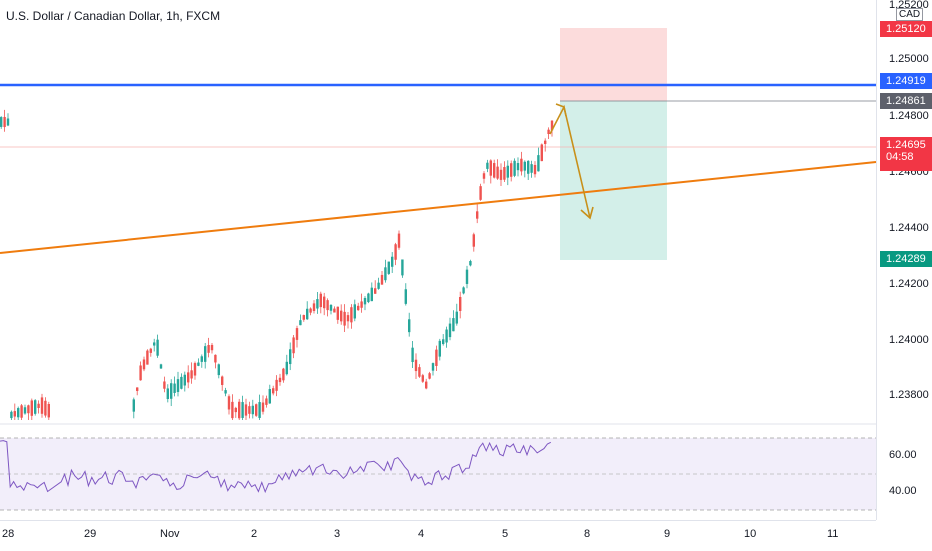 The height and width of the screenshot is (551, 932). I want to click on time-axis: 28 29 Nov 2 3 4 5 8 9 10 11, so click(438, 535).